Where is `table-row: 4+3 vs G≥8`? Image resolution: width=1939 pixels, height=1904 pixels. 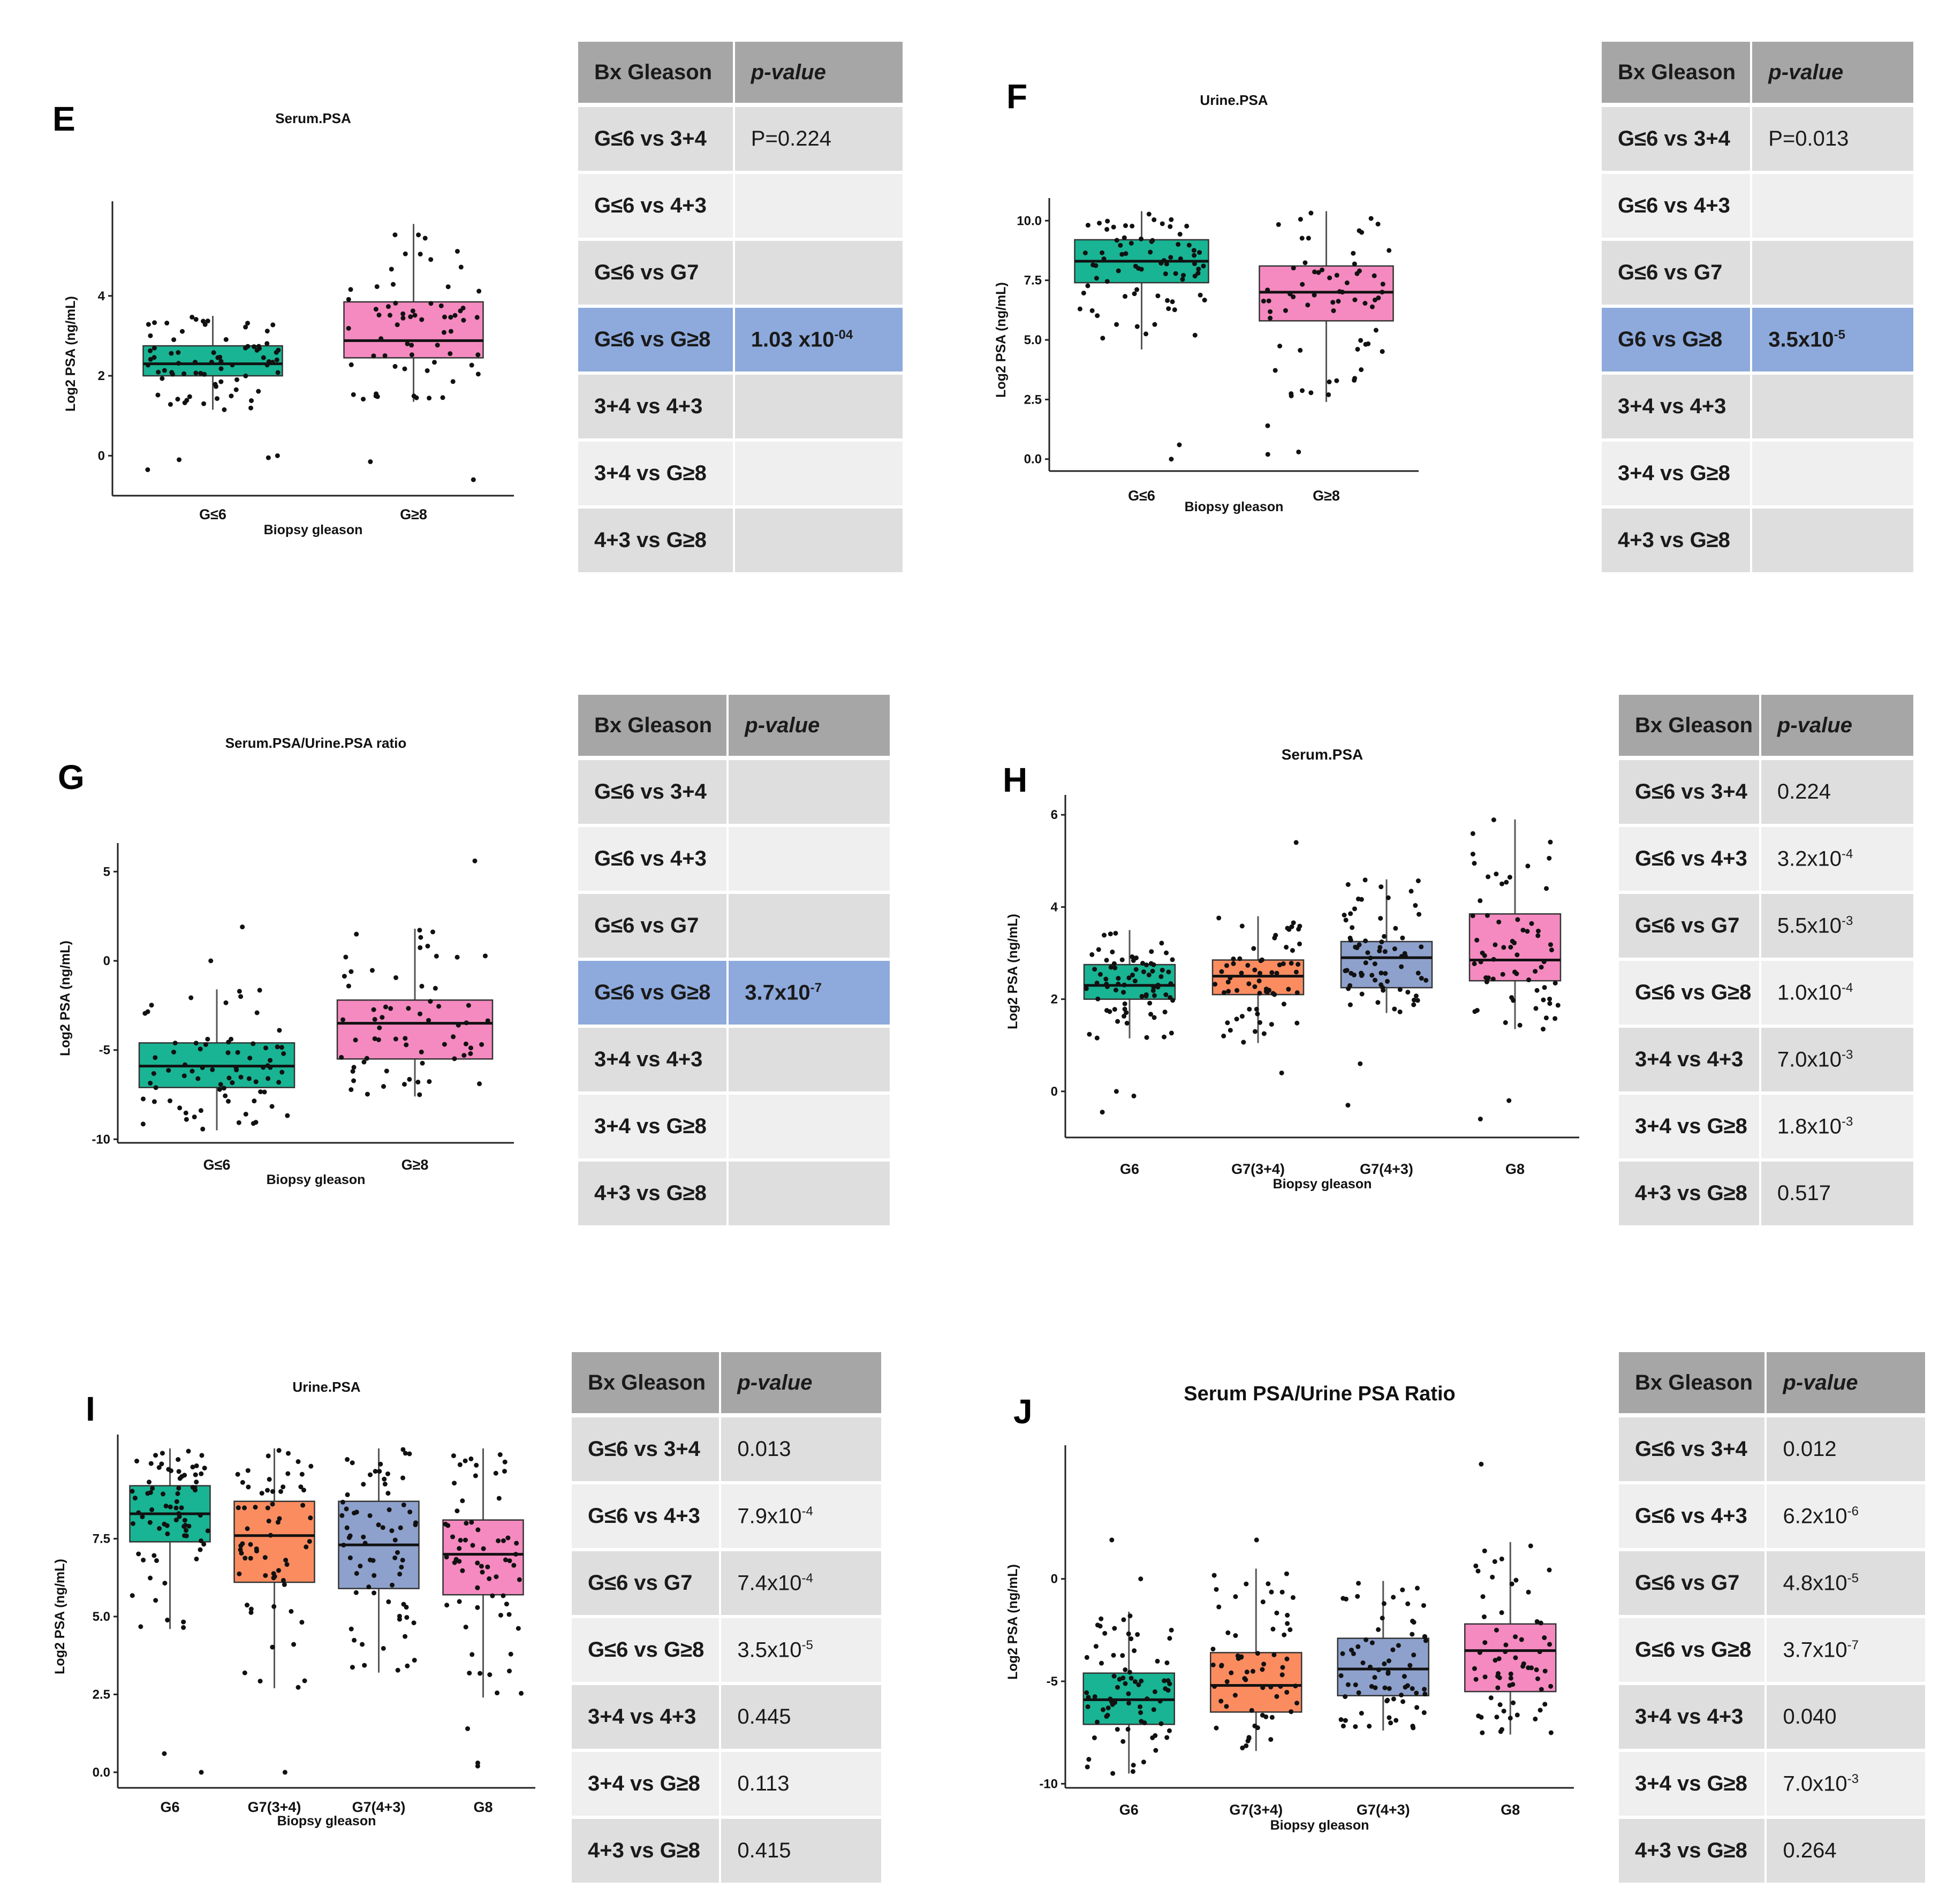
table-row: 4+3 vs G≥8 is located at coordinates (742, 542).